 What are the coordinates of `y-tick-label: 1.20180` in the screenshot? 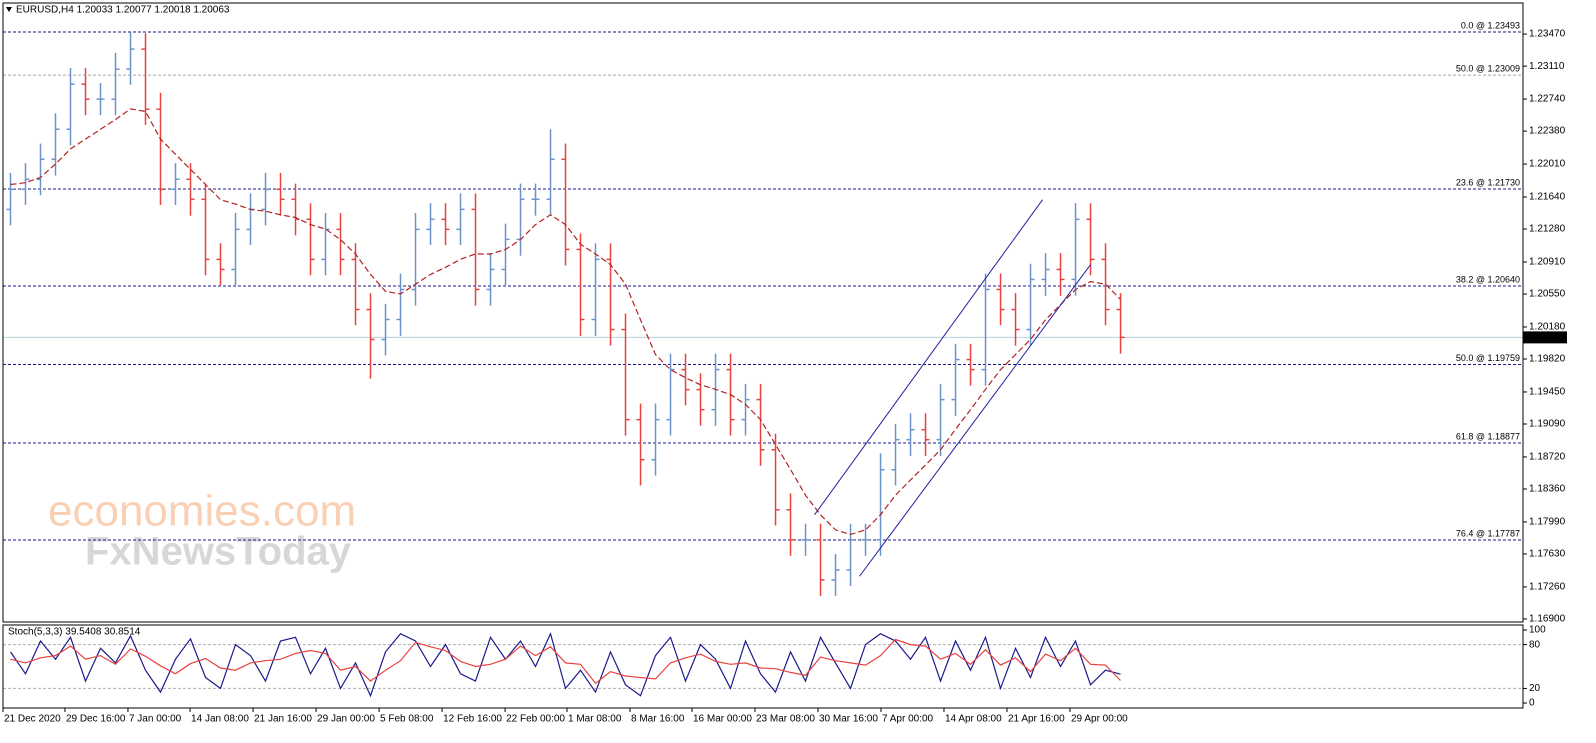 It's located at (1547, 327).